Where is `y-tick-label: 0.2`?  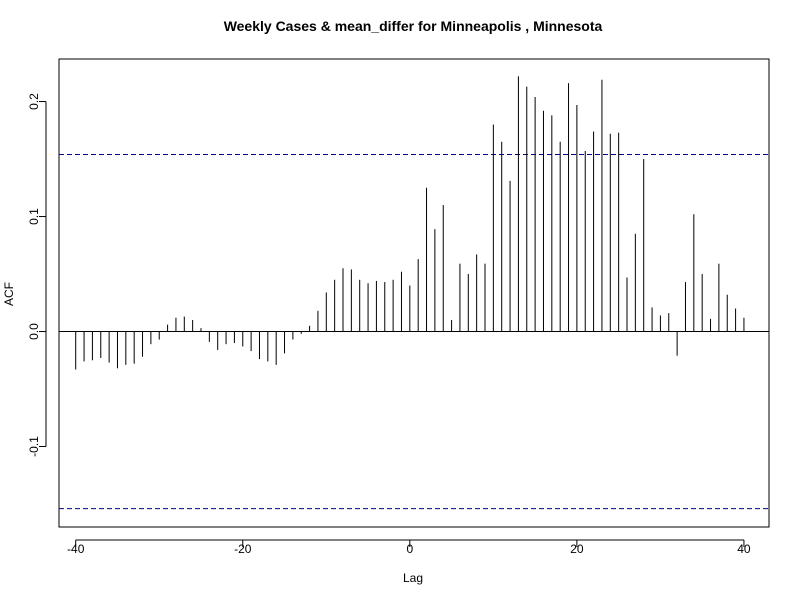 y-tick-label: 0.2 is located at coordinates (34, 101).